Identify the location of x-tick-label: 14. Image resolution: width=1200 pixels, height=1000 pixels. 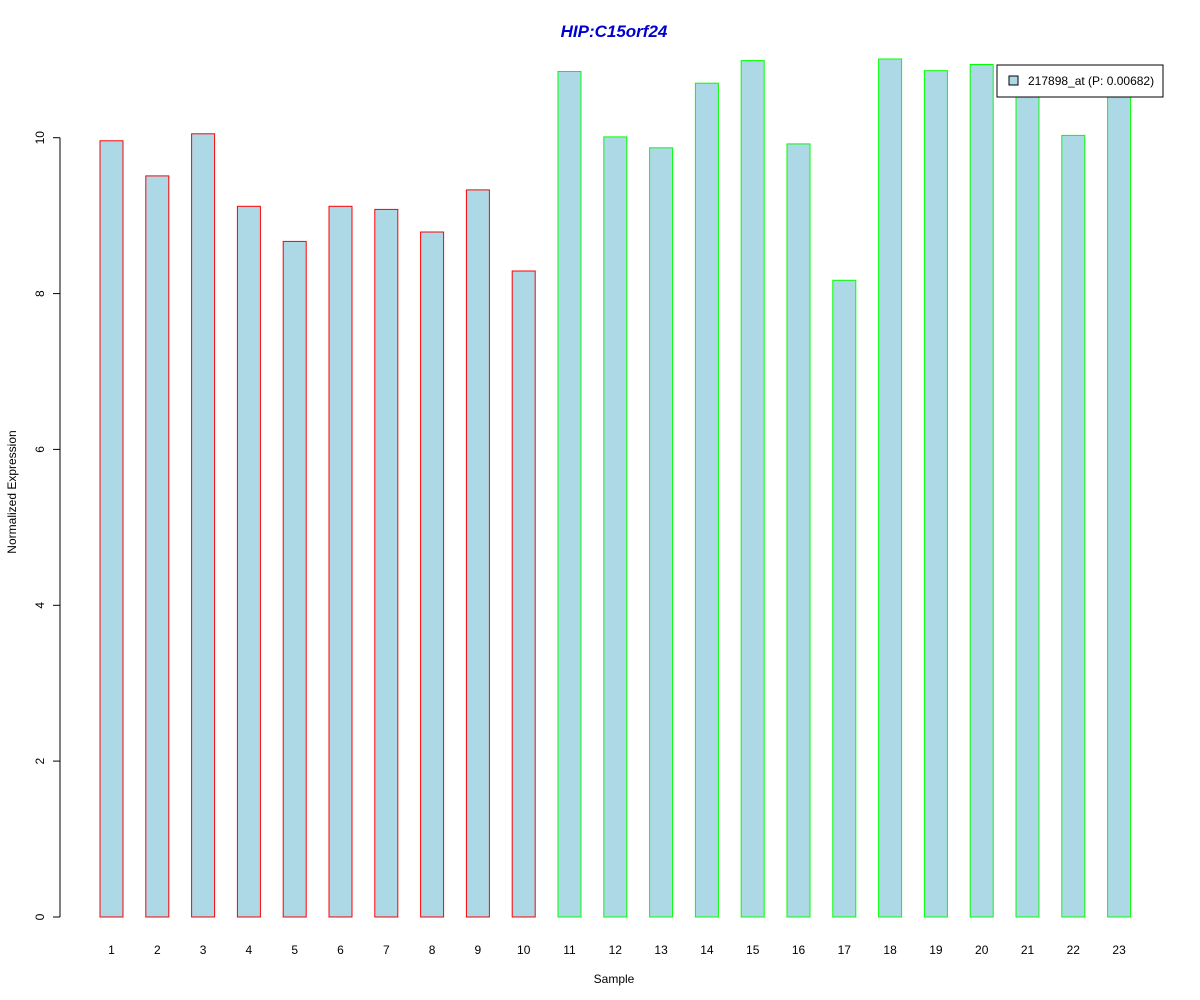
(707, 950).